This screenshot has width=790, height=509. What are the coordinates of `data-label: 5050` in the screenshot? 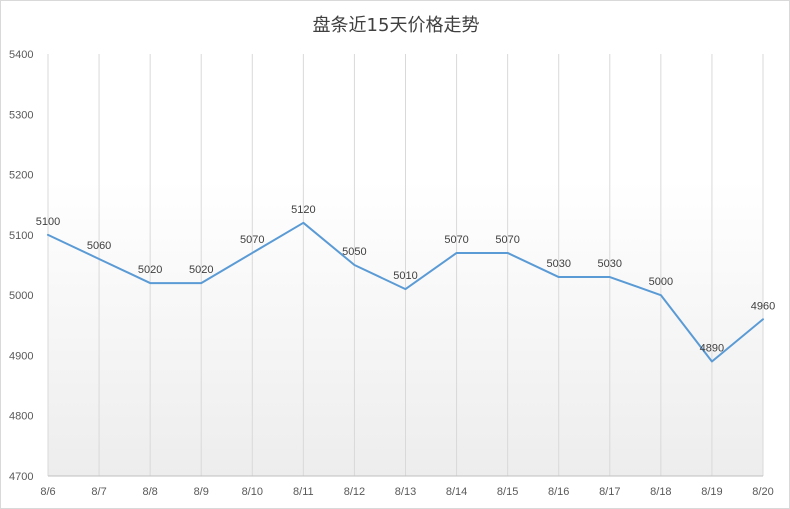 It's located at (354, 252).